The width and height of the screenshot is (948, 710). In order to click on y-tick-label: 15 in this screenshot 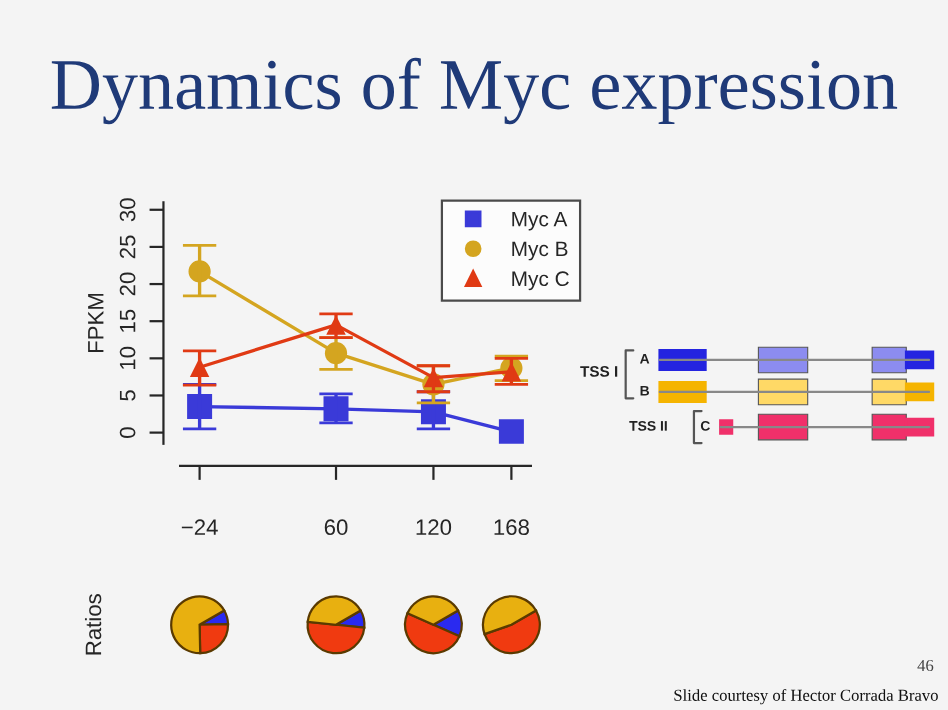, I will do `click(127, 320)`.